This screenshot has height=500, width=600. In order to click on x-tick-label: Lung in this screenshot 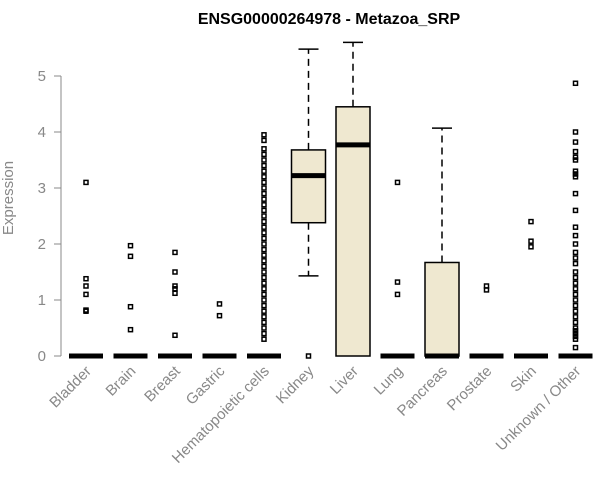, I will do `click(389, 381)`.